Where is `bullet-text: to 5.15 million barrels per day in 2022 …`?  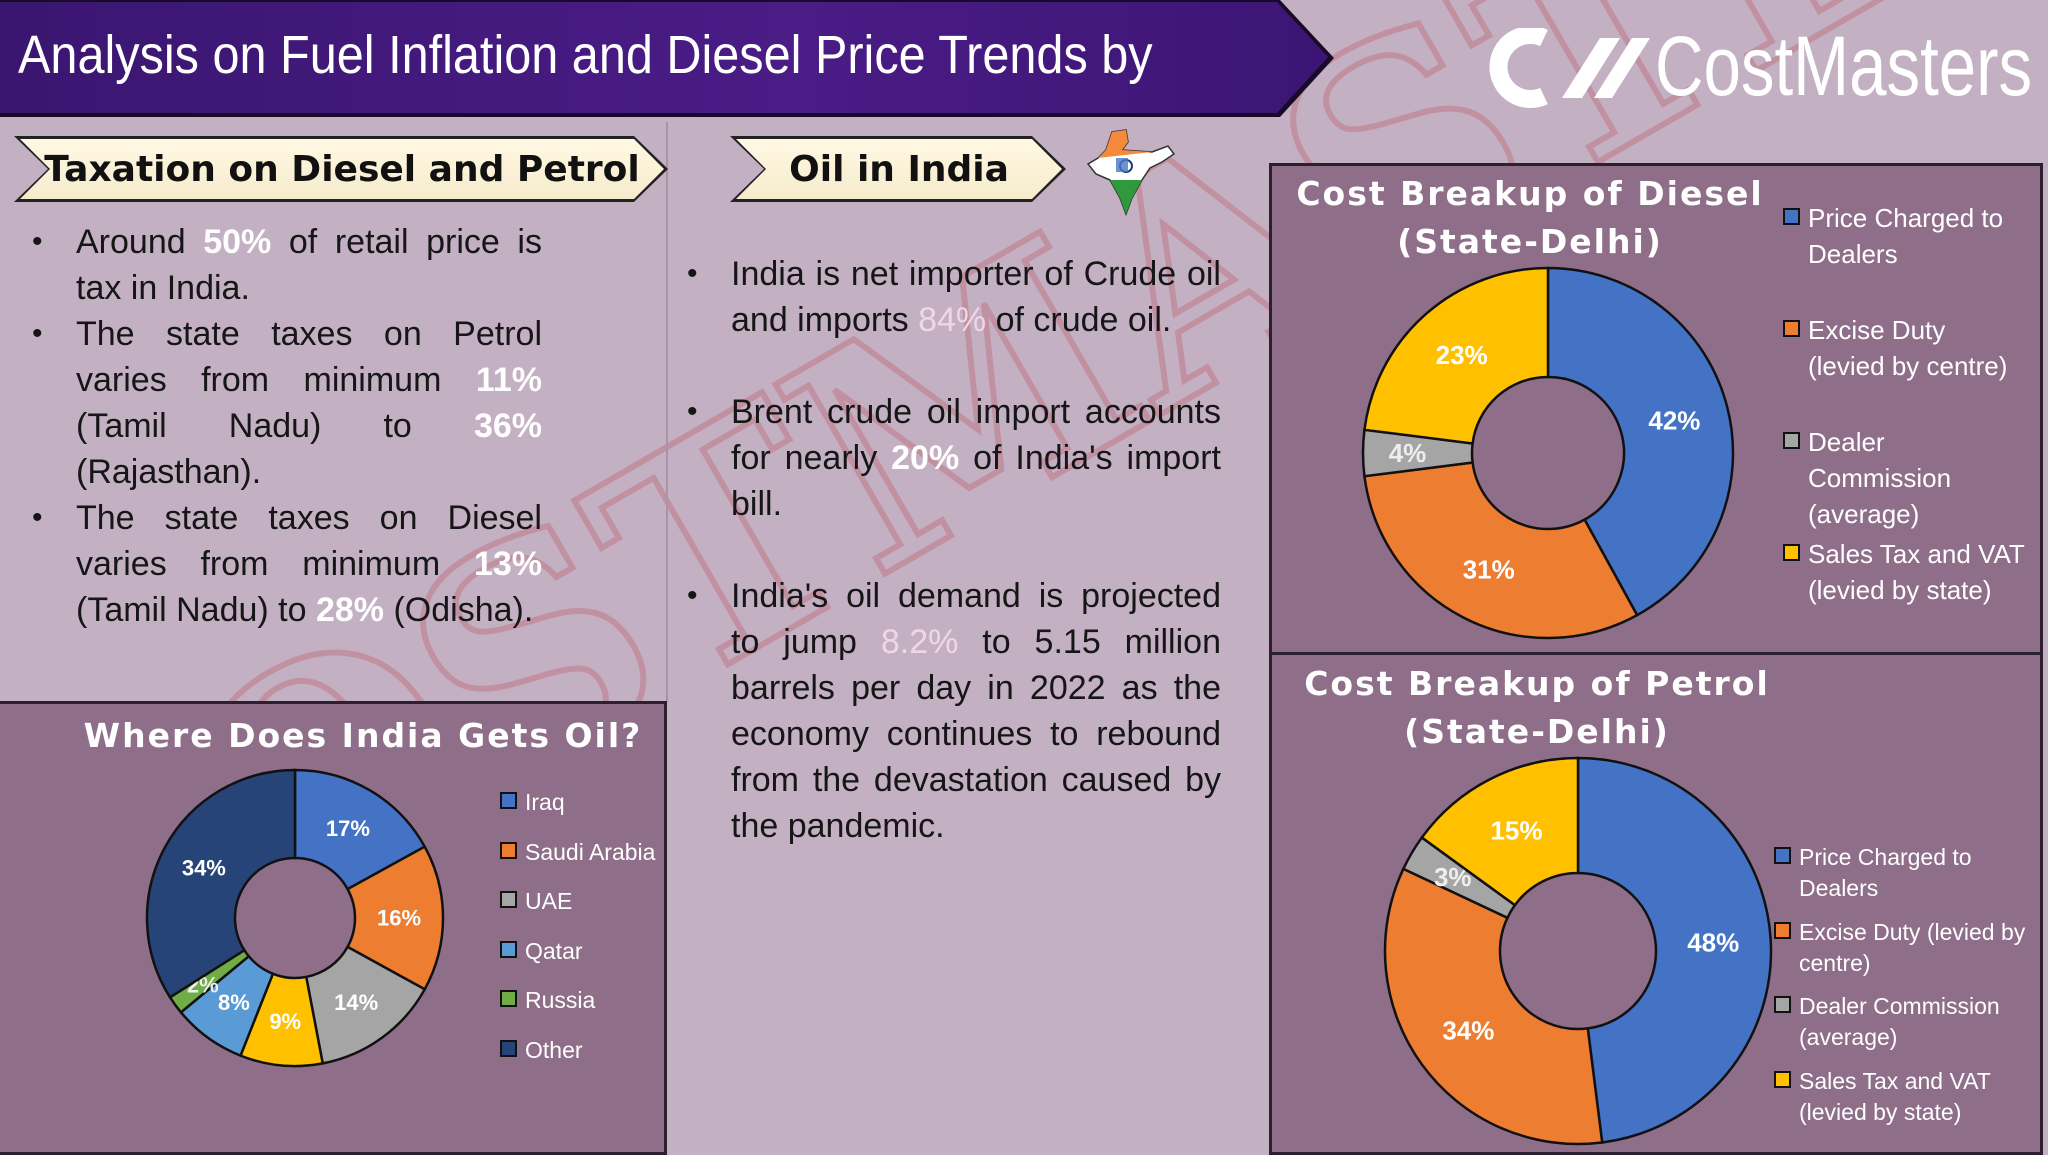
bullet-text: to 5.15 million barrels per day in 2022 … is located at coordinates (976, 734).